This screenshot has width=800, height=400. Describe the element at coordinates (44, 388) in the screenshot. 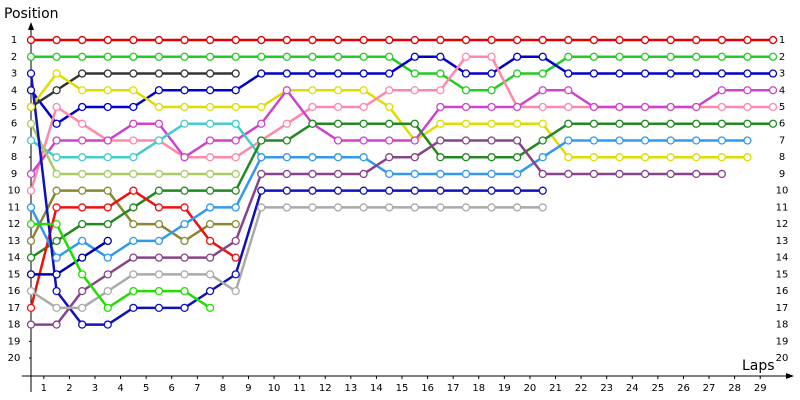

I see `x-tick-label: 1` at that location.